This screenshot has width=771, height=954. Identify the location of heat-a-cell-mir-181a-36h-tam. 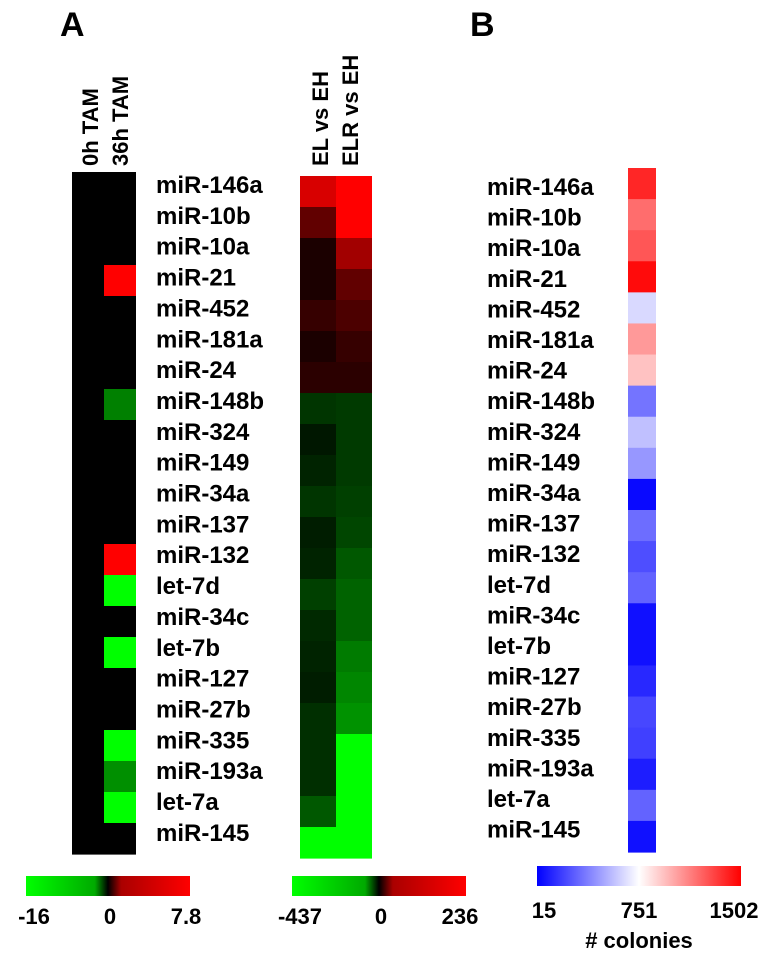
(120, 343).